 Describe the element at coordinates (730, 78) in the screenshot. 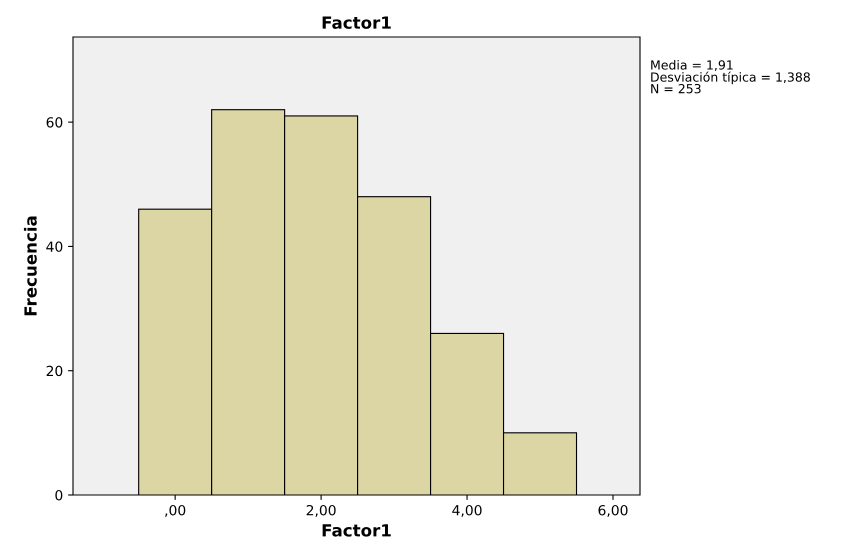

I see `text: Desviación típica = 1,388` at that location.